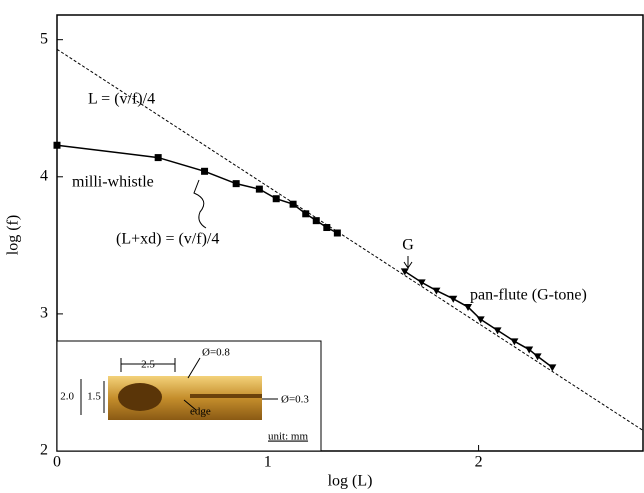 This screenshot has width=644, height=493. What do you see at coordinates (226, 396) in the screenshot?
I see `inset-hole` at bounding box center [226, 396].